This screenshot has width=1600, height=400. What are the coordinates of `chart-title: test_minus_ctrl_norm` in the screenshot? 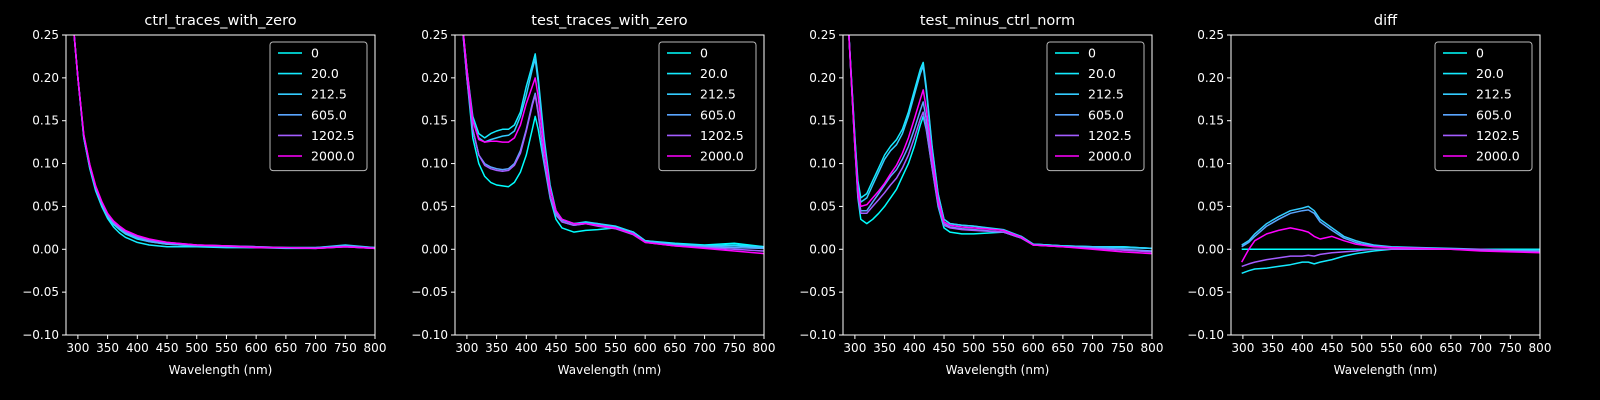 It's located at (997, 21).